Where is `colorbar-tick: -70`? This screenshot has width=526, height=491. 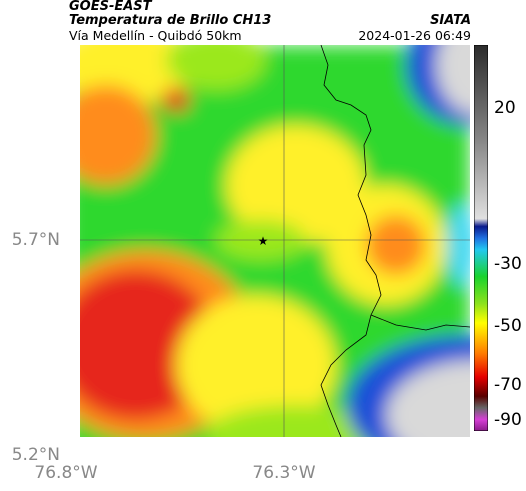
colorbar-tick: -70 is located at coordinates (508, 385).